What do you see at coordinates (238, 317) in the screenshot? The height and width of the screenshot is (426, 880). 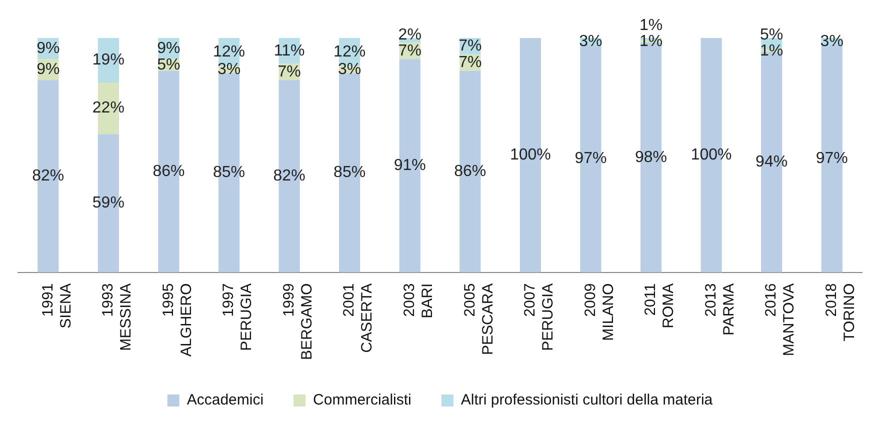 I see `x-tick-label: 1997 PERUGIA` at bounding box center [238, 317].